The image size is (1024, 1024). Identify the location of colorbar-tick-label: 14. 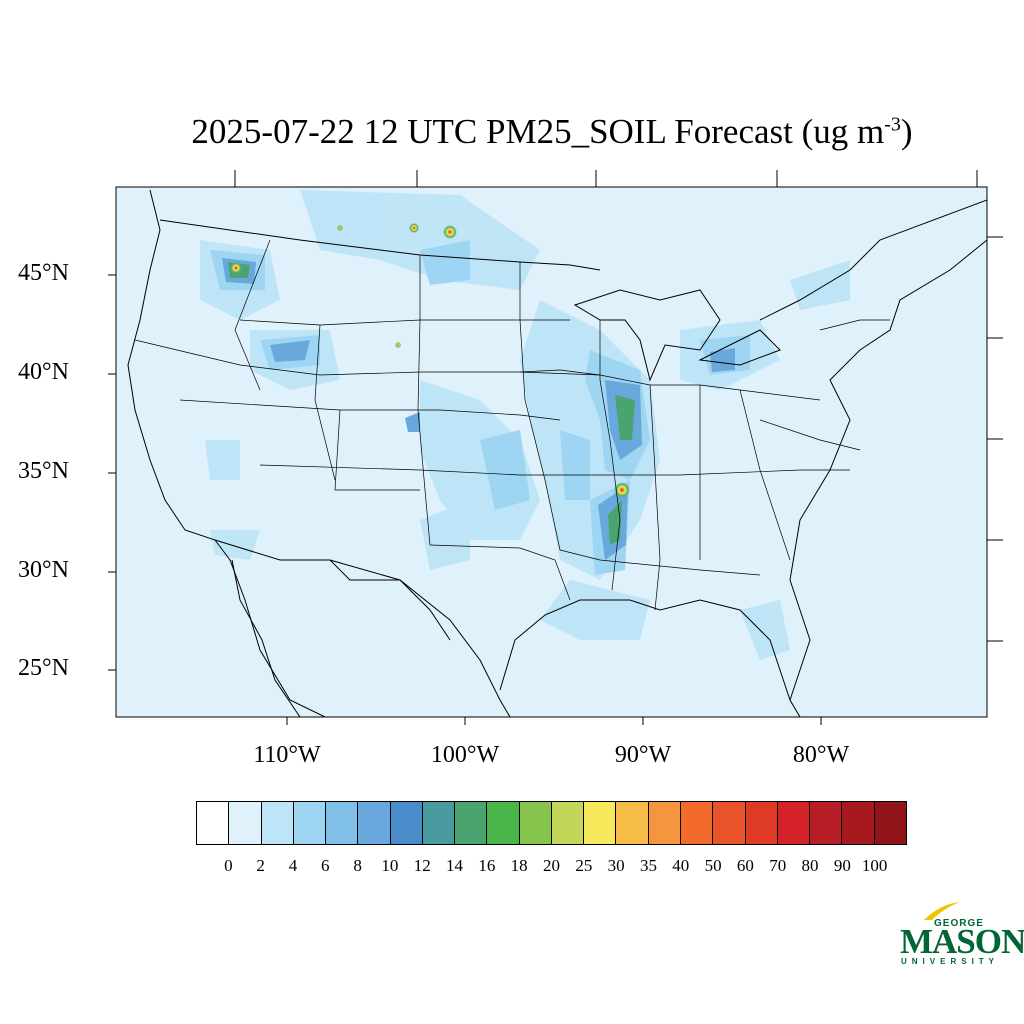
(455, 865).